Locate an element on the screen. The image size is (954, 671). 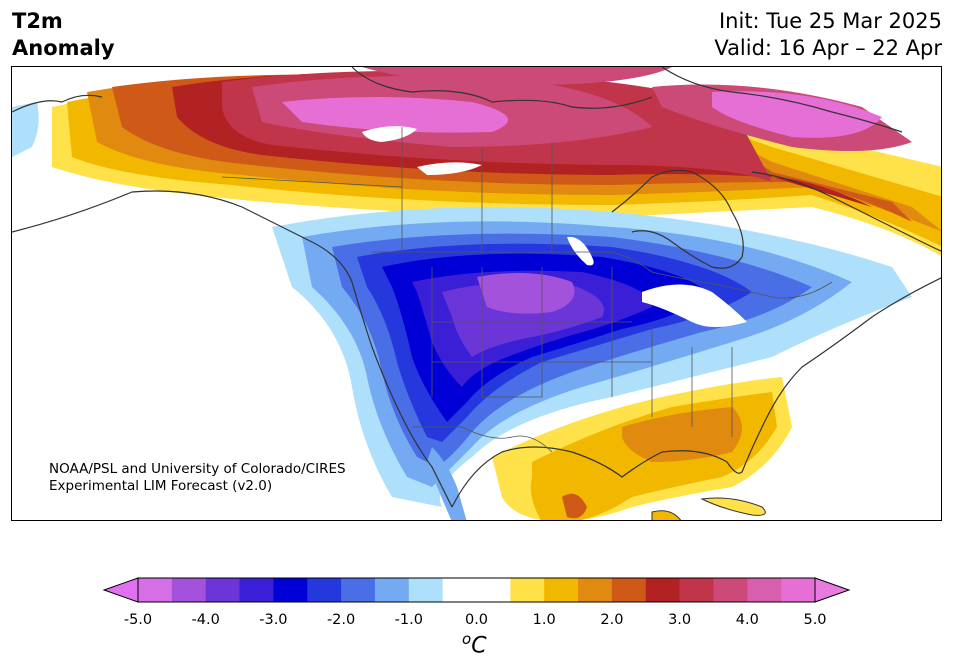
units-degree: o is located at coordinates (467, 639).